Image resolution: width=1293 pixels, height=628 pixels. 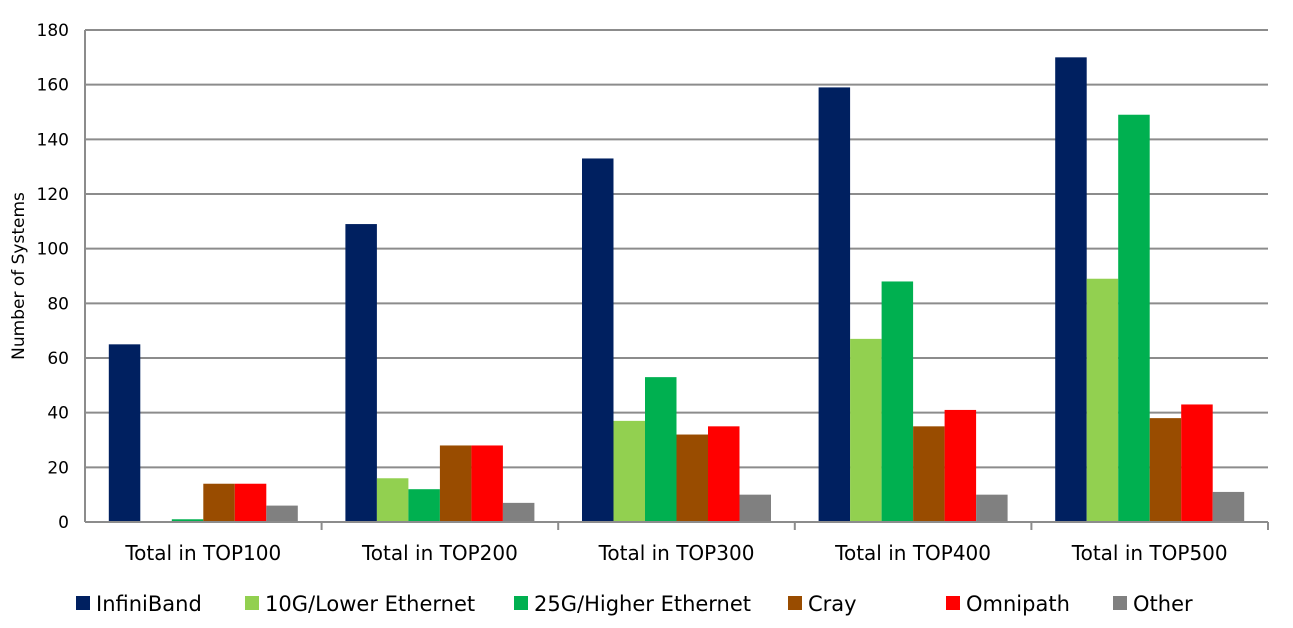 I want to click on legend-label: InfiniBand, so click(x=149, y=604).